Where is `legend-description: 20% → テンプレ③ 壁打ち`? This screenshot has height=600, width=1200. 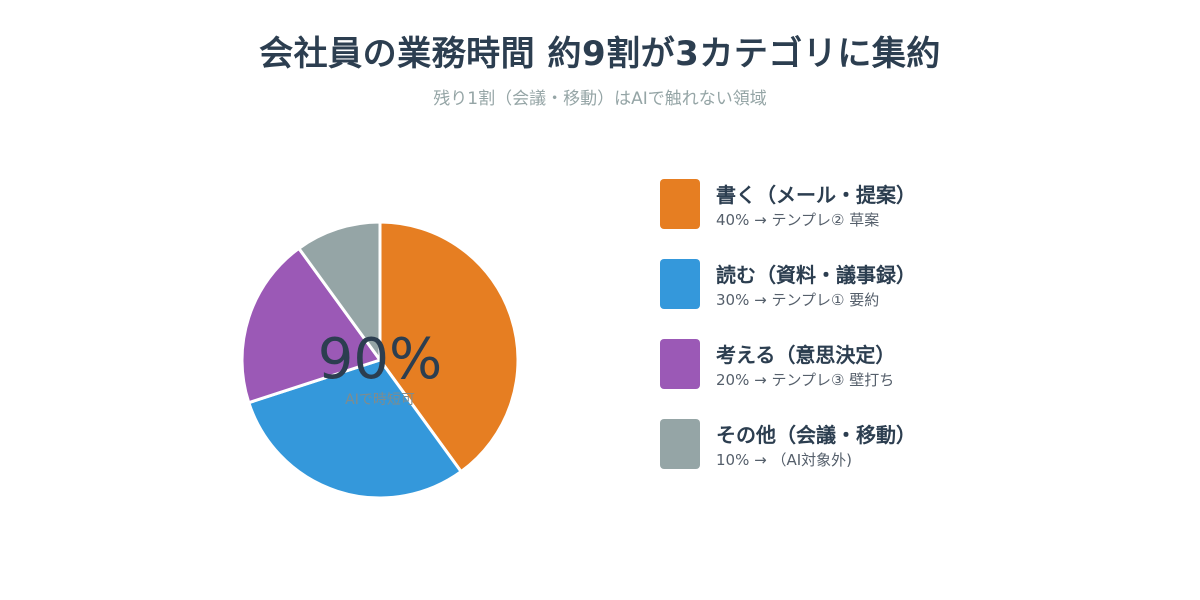 legend-description: 20% → テンプレ③ 壁打ち is located at coordinates (805, 380).